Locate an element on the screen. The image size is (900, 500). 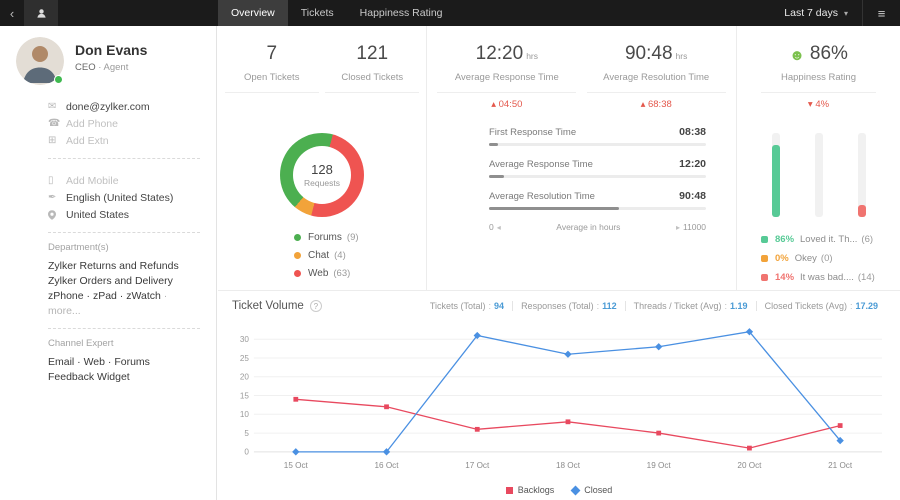
add-phone-label: Add Phone is located at coordinates (92, 123).